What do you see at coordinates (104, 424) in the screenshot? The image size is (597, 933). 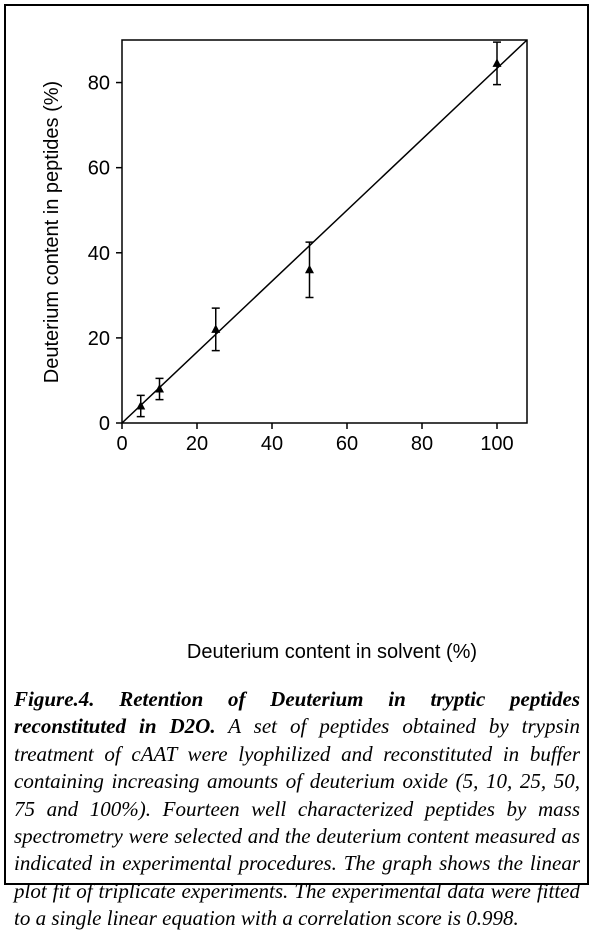 I see `y-tick-label: 0` at bounding box center [104, 424].